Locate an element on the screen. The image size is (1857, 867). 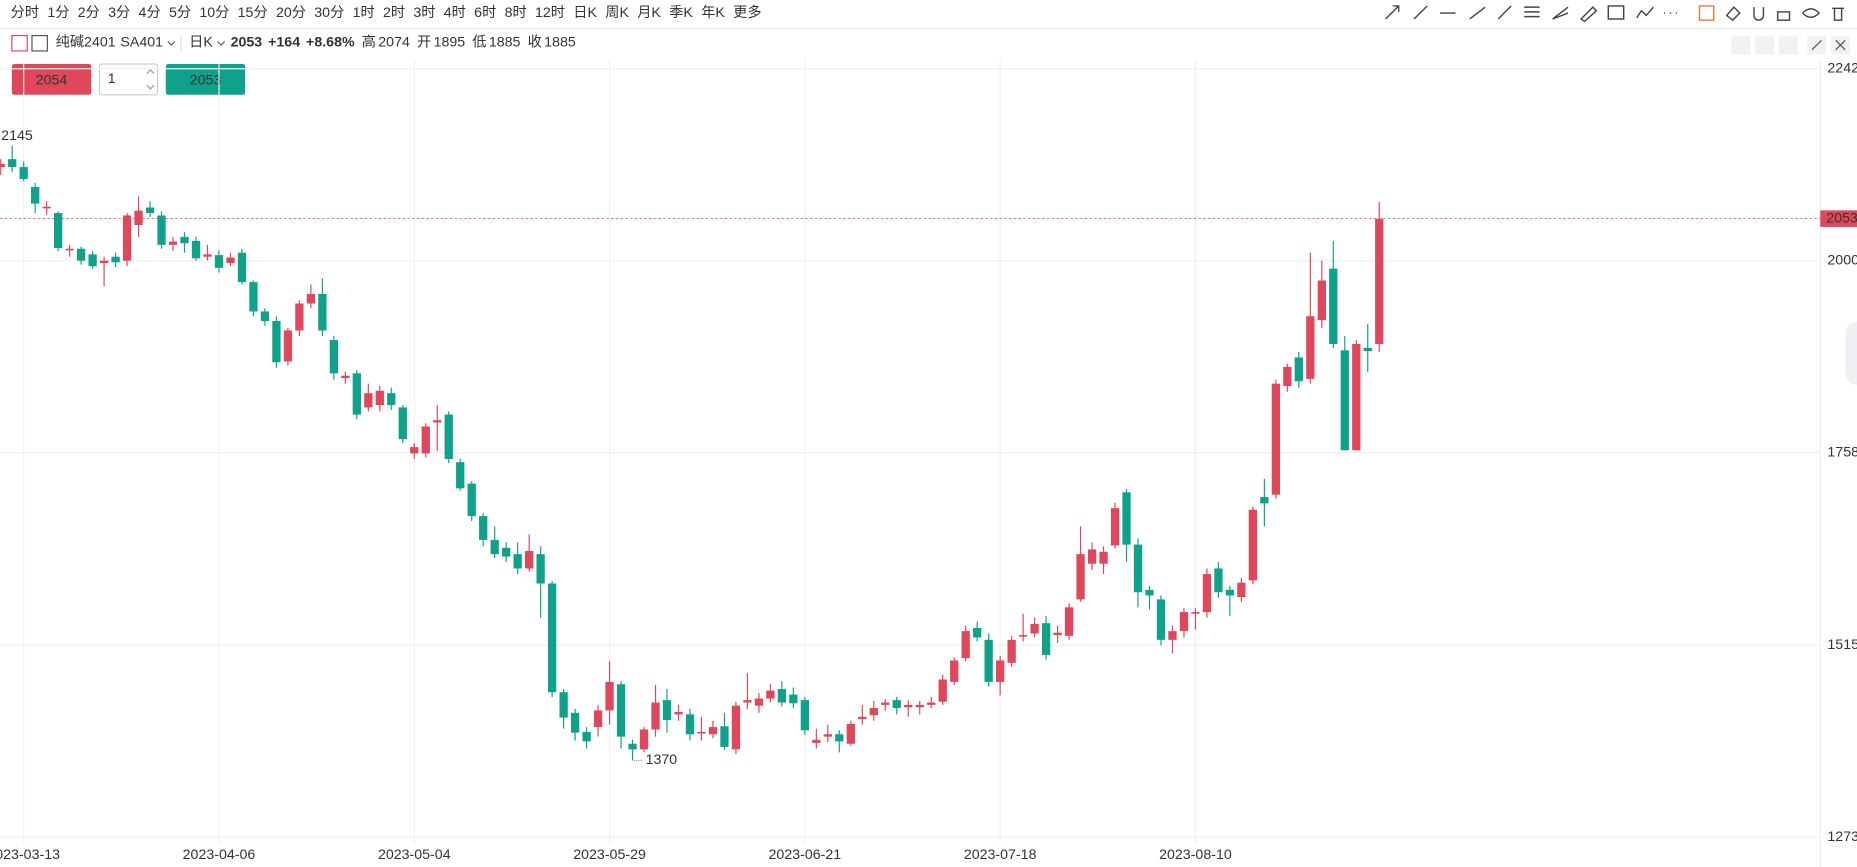
sell-button is located at coordinates (51, 79).